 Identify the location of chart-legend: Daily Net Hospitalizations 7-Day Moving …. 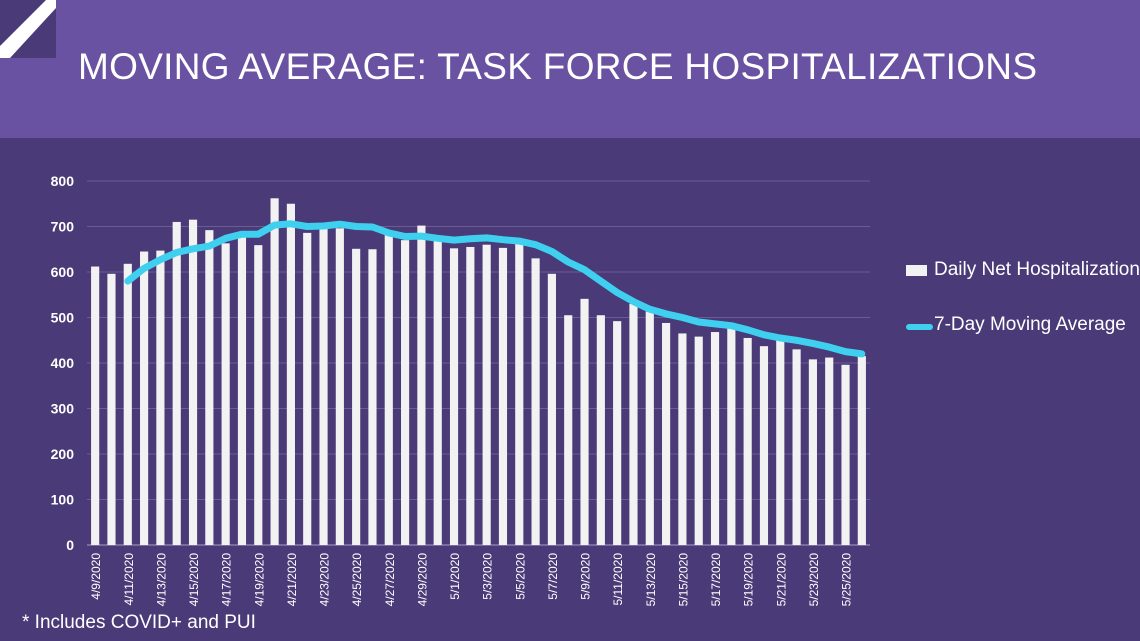
(1023, 313).